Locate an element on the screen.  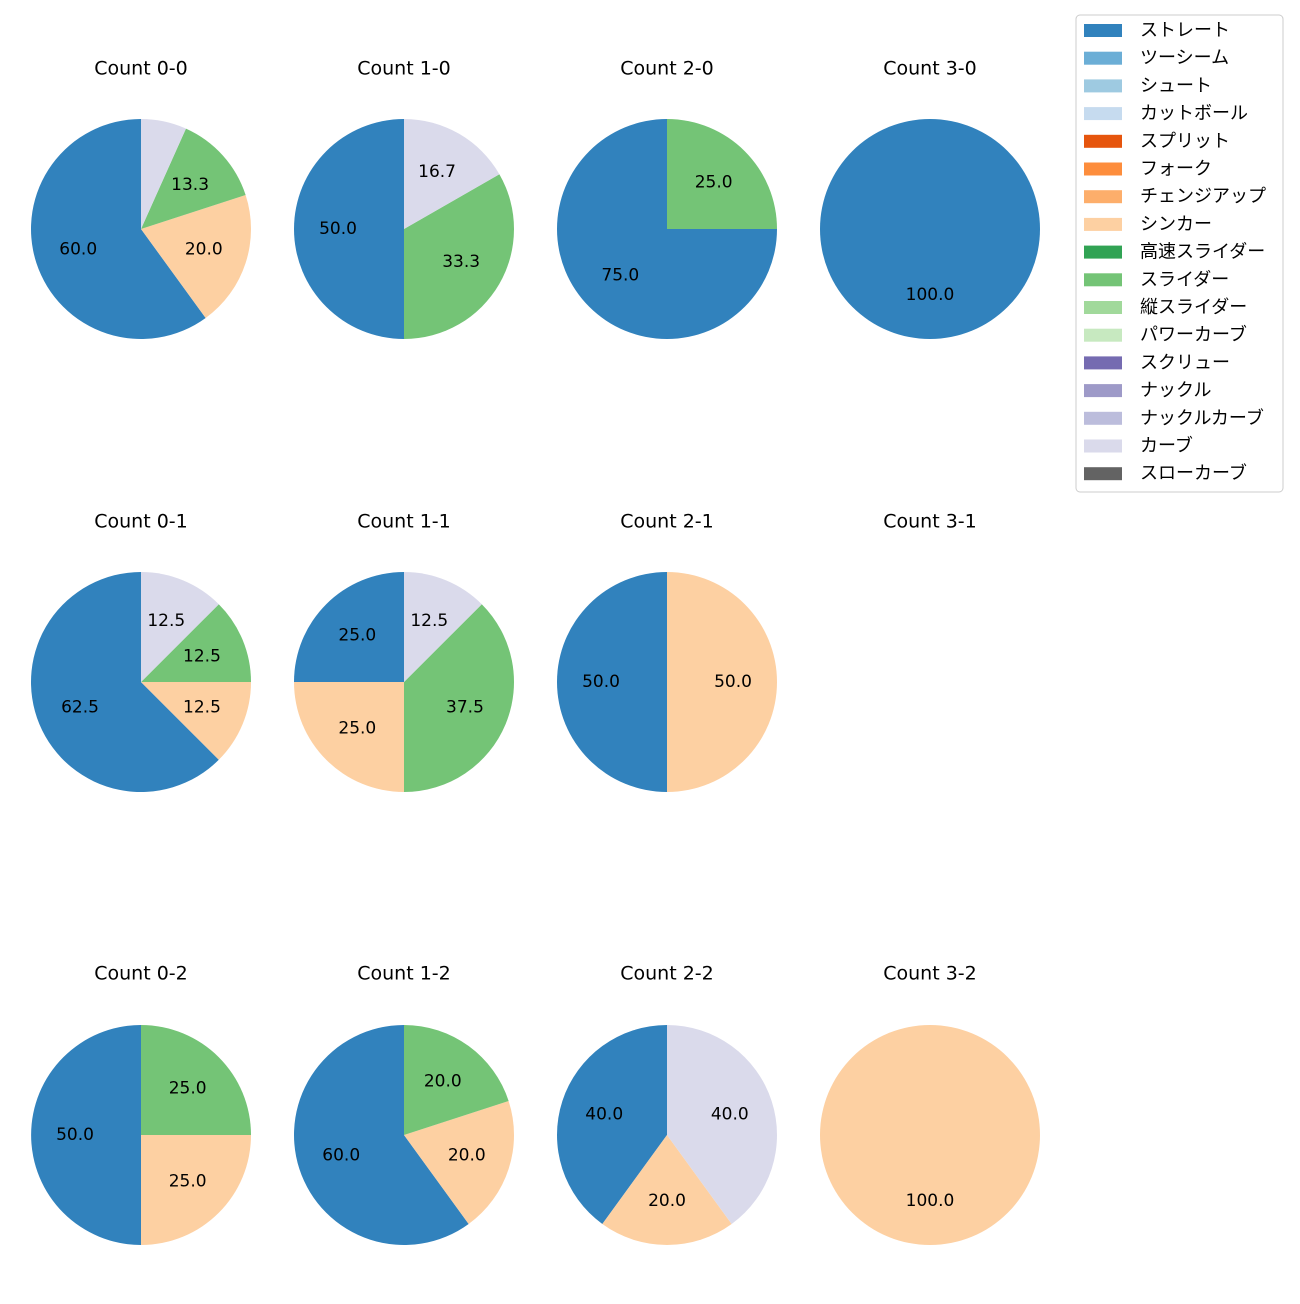
legend-label: スローカーブ is located at coordinates (1193, 473).